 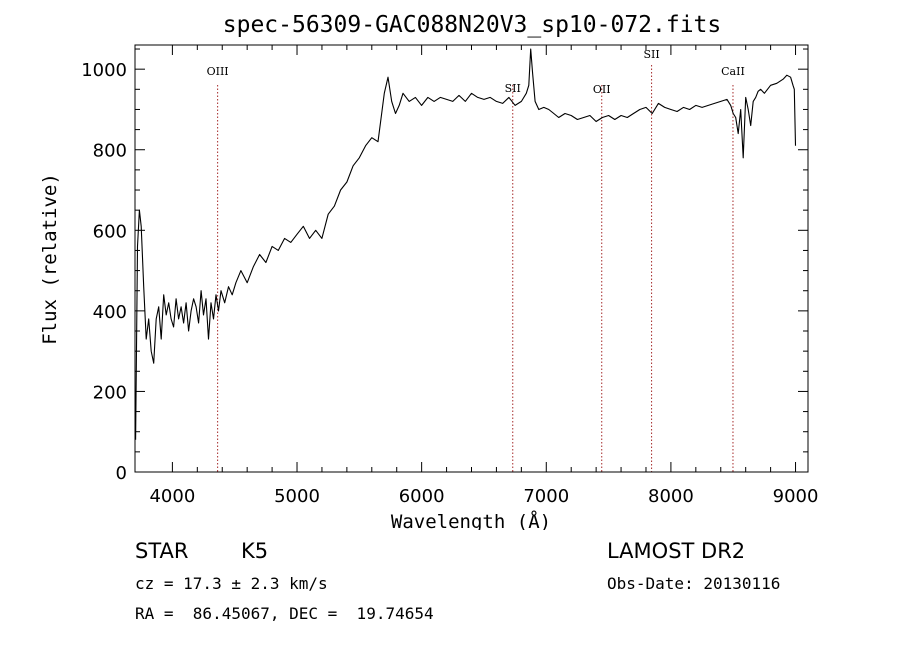 What do you see at coordinates (284, 613) in the screenshot?
I see `coordinates-readout: RA = 86.45067, DEC = 19.74654` at bounding box center [284, 613].